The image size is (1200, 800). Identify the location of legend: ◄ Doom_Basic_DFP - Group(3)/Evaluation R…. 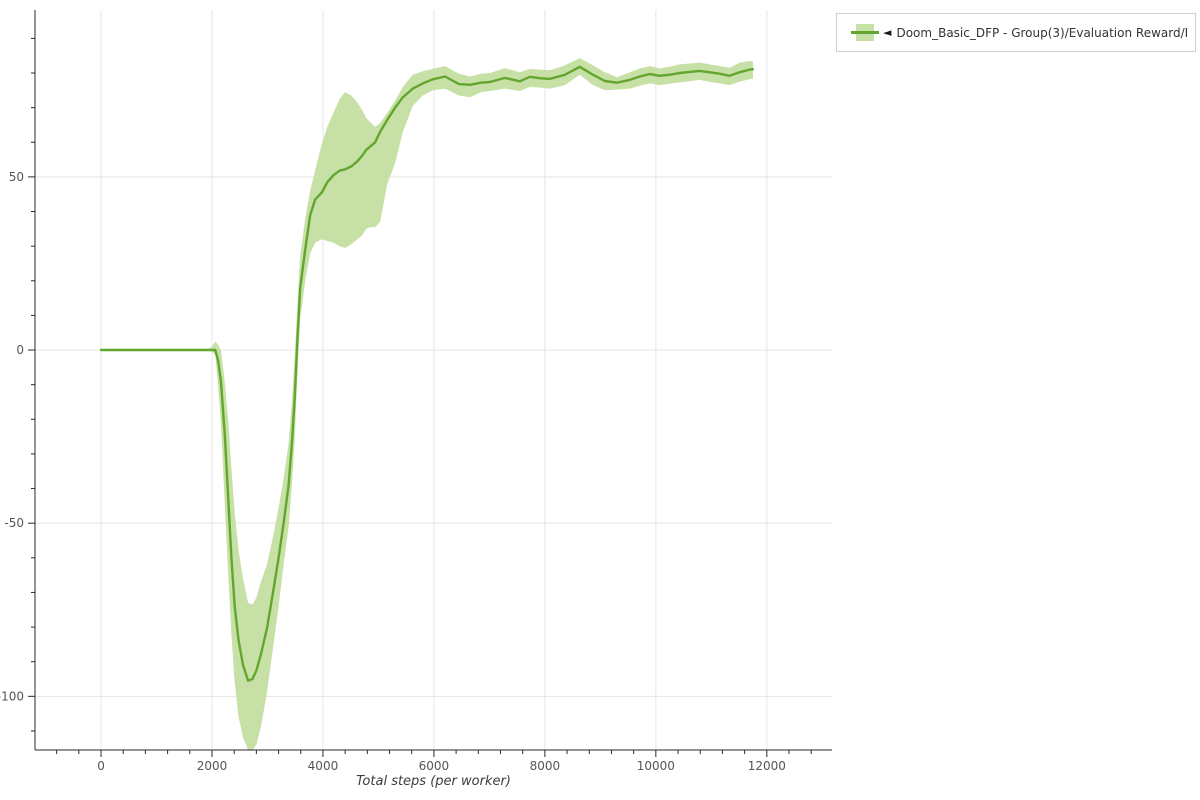
(1016, 32).